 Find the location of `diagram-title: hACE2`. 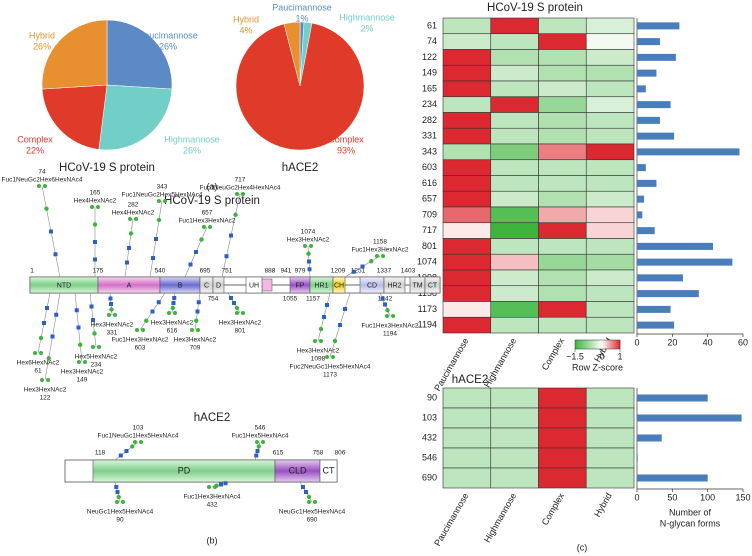

diagram-title: hACE2 is located at coordinates (212, 418).